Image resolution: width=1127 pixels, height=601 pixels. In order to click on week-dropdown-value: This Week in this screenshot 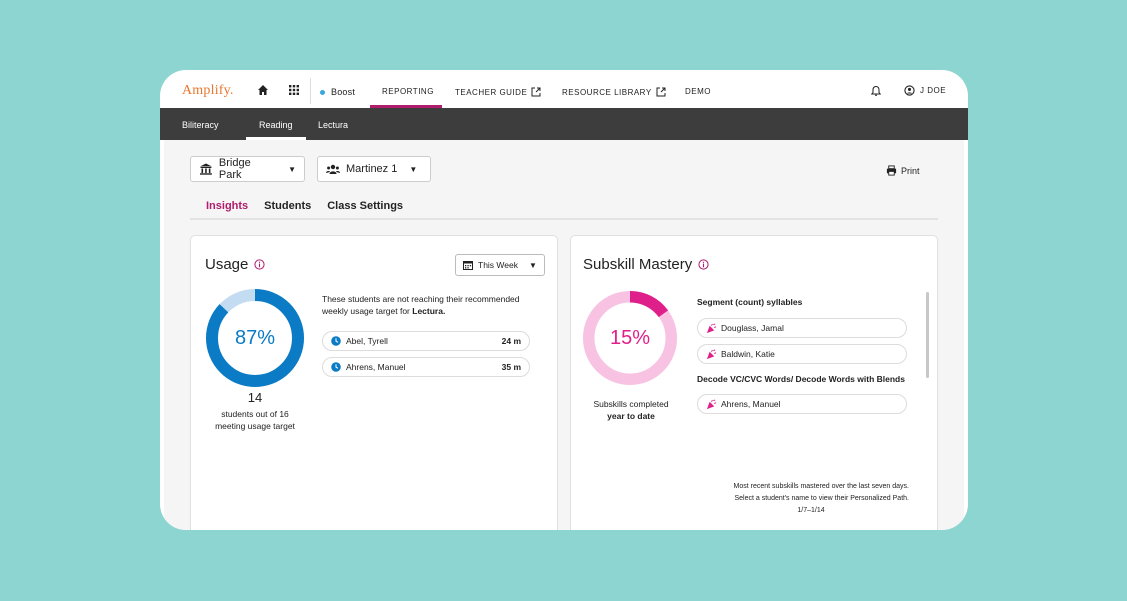, I will do `click(498, 265)`.